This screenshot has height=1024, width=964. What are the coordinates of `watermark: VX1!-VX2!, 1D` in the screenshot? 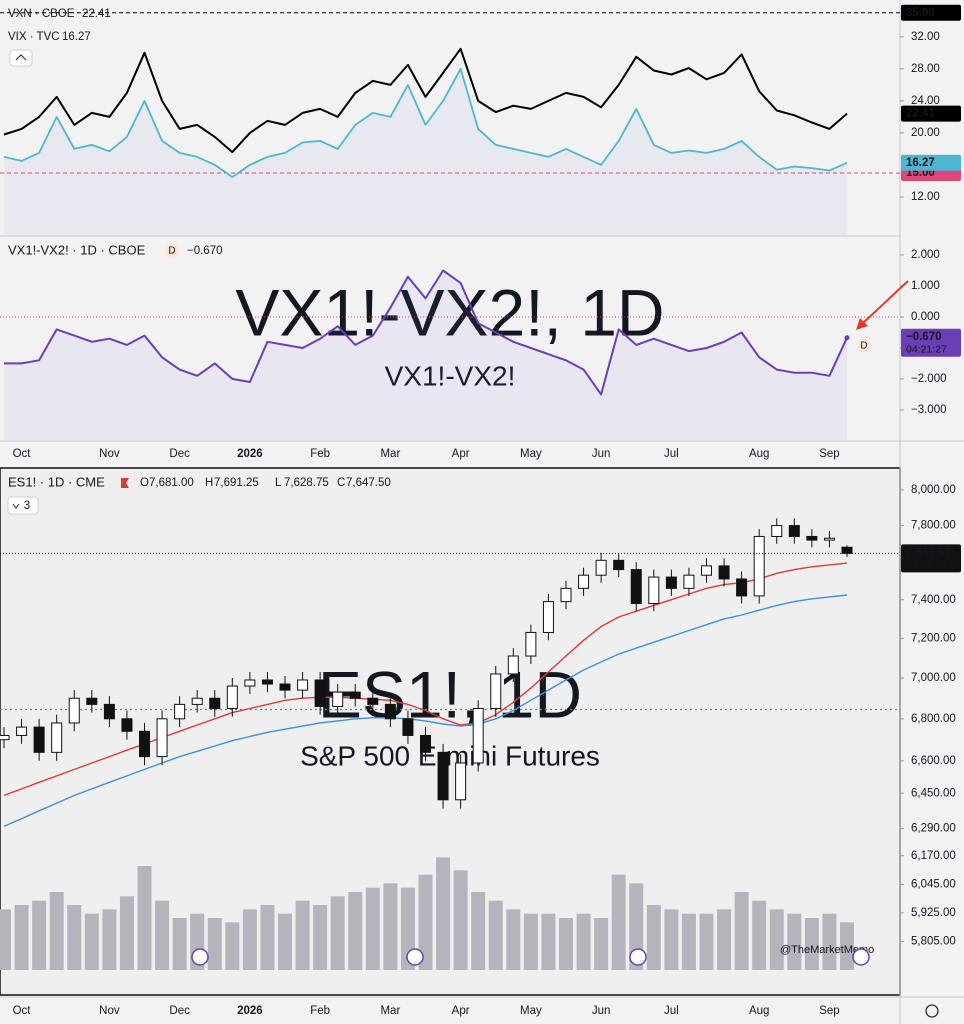 It's located at (449, 312).